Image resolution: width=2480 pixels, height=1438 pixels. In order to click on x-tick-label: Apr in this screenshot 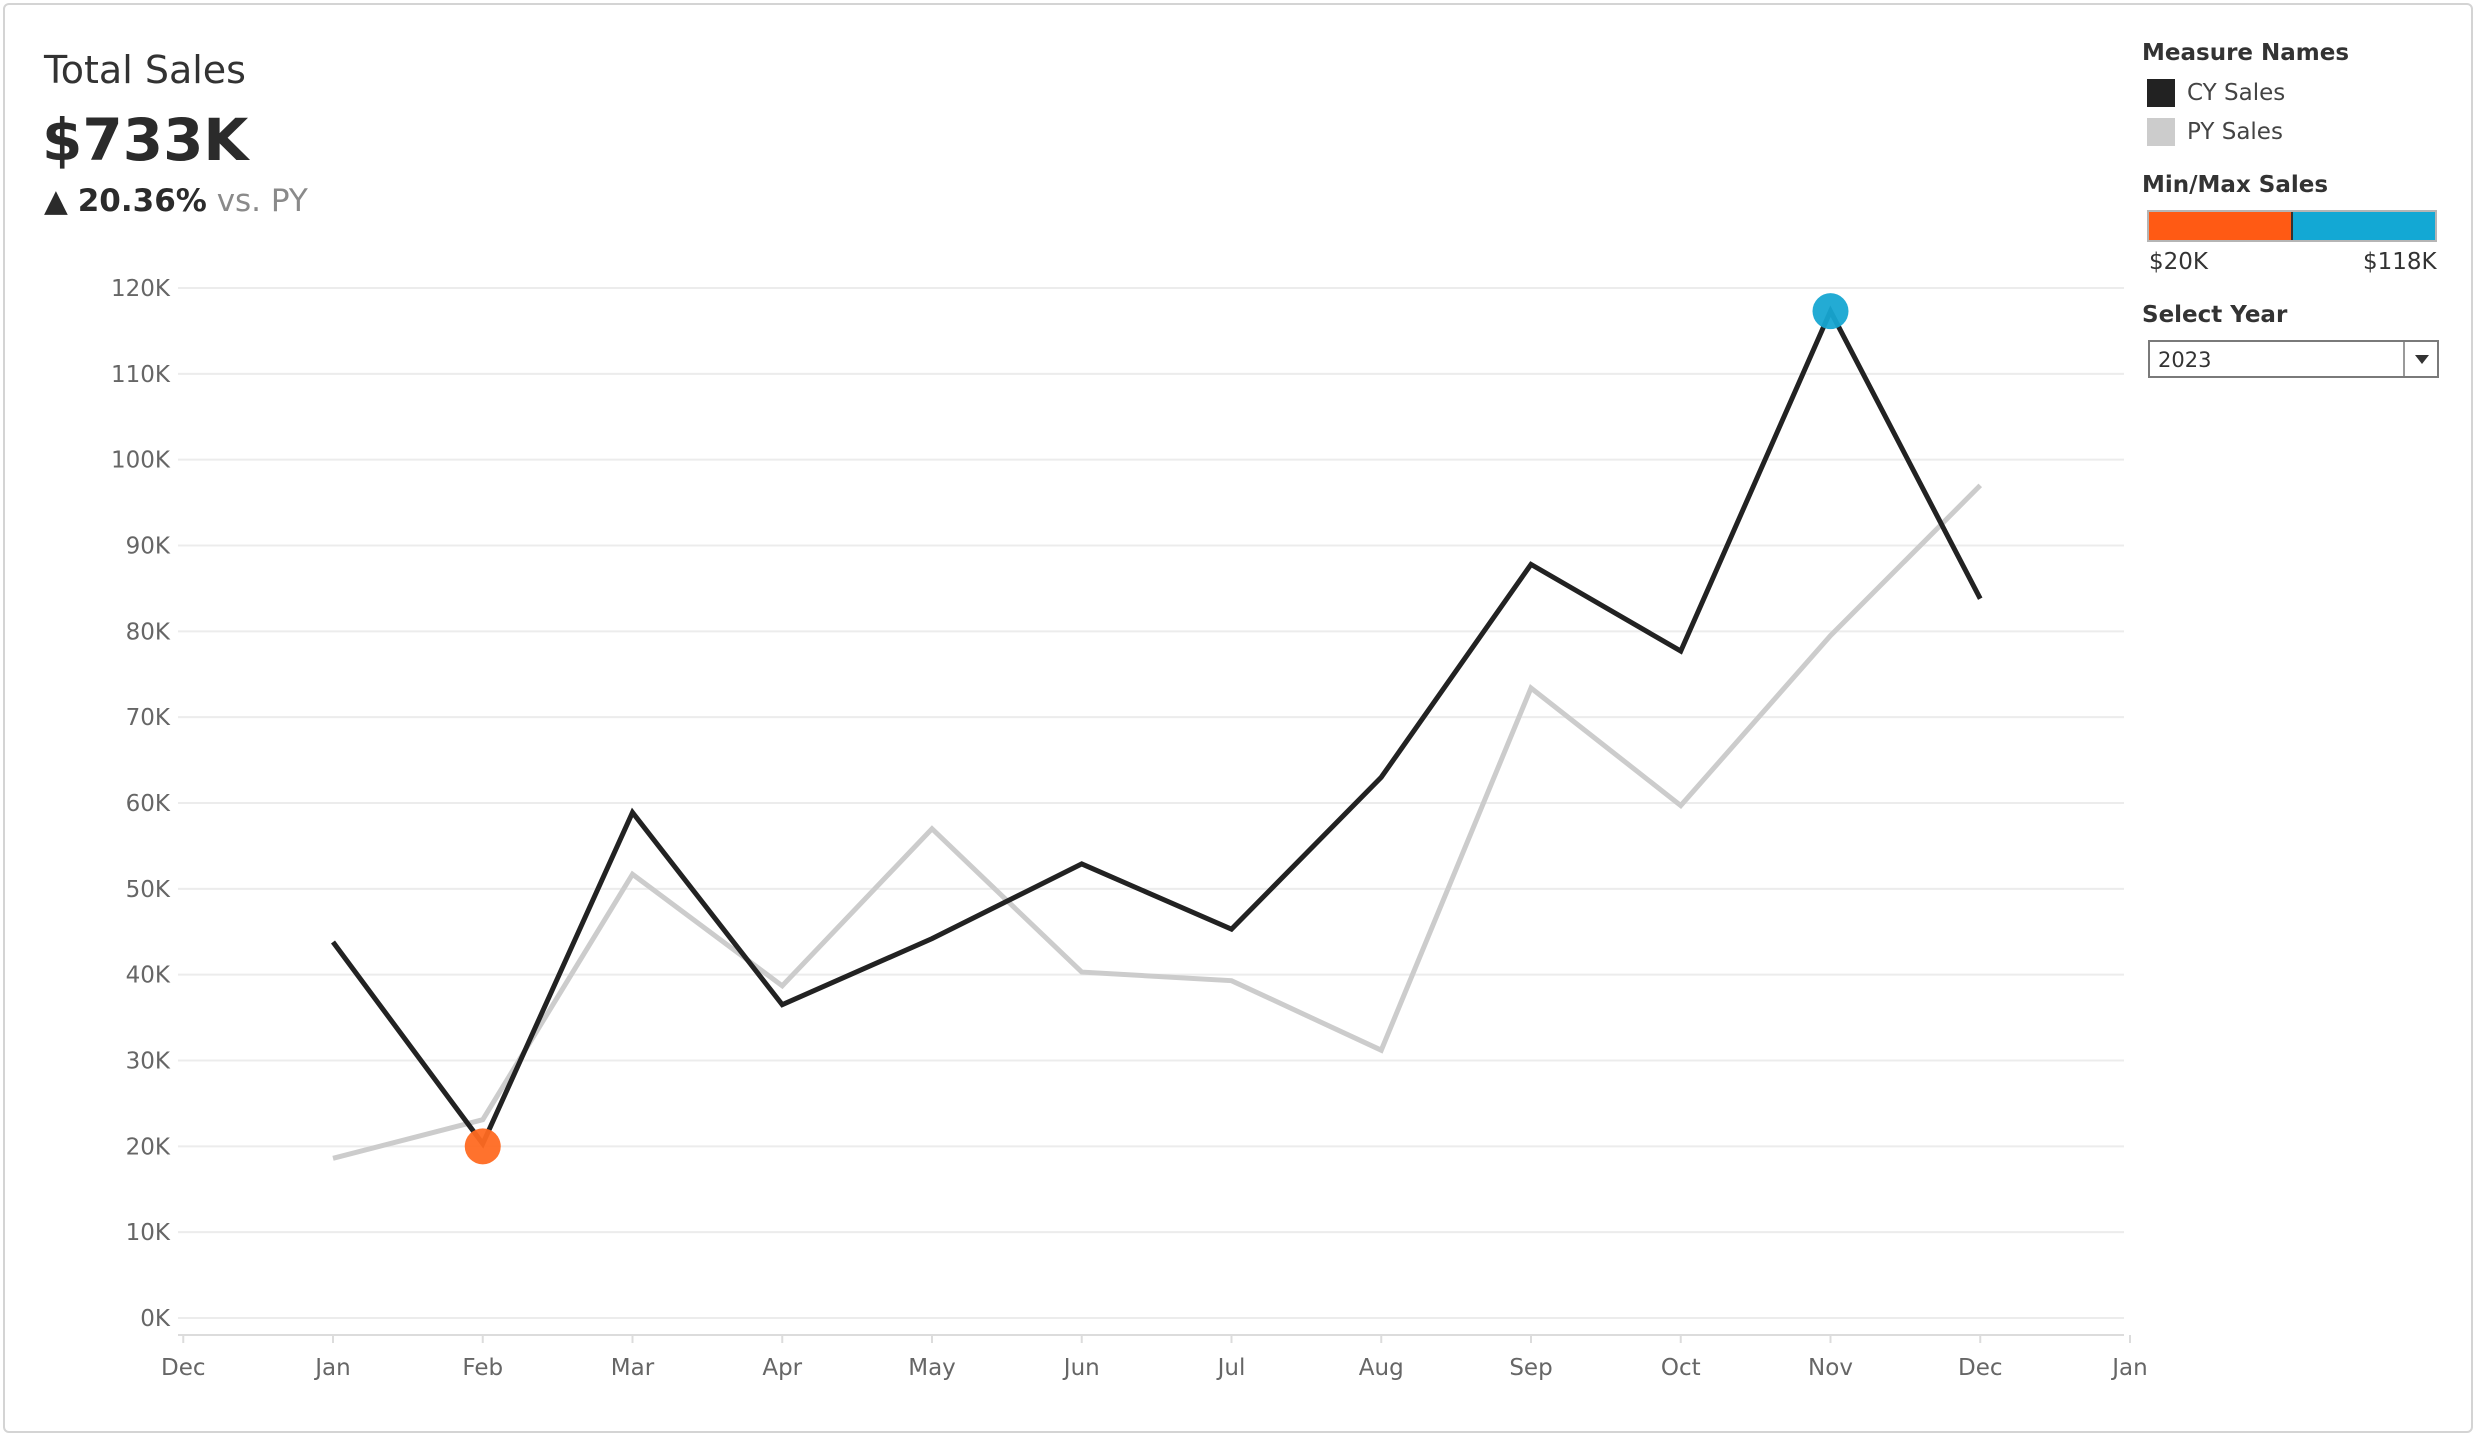, I will do `click(782, 1368)`.